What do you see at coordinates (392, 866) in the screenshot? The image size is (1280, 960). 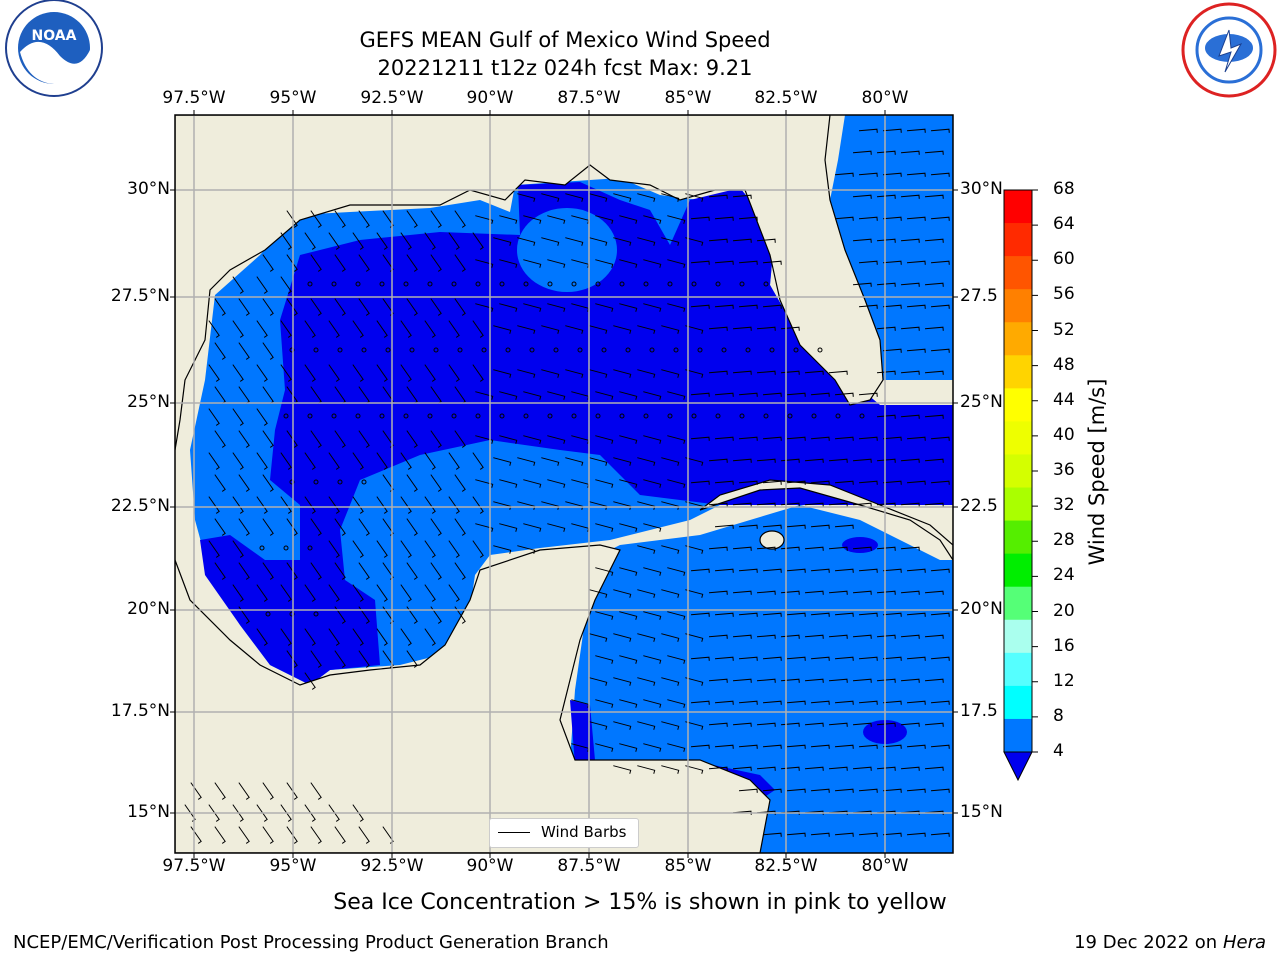 I see `lon-label-bottom: 92.5°W` at bounding box center [392, 866].